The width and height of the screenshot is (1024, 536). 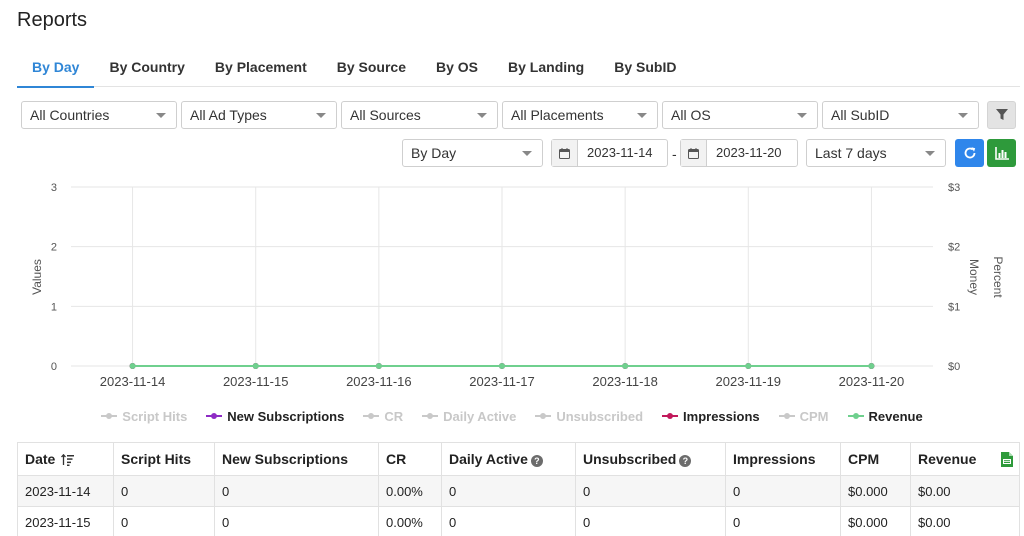 I want to click on sort-icon, so click(x=68, y=460).